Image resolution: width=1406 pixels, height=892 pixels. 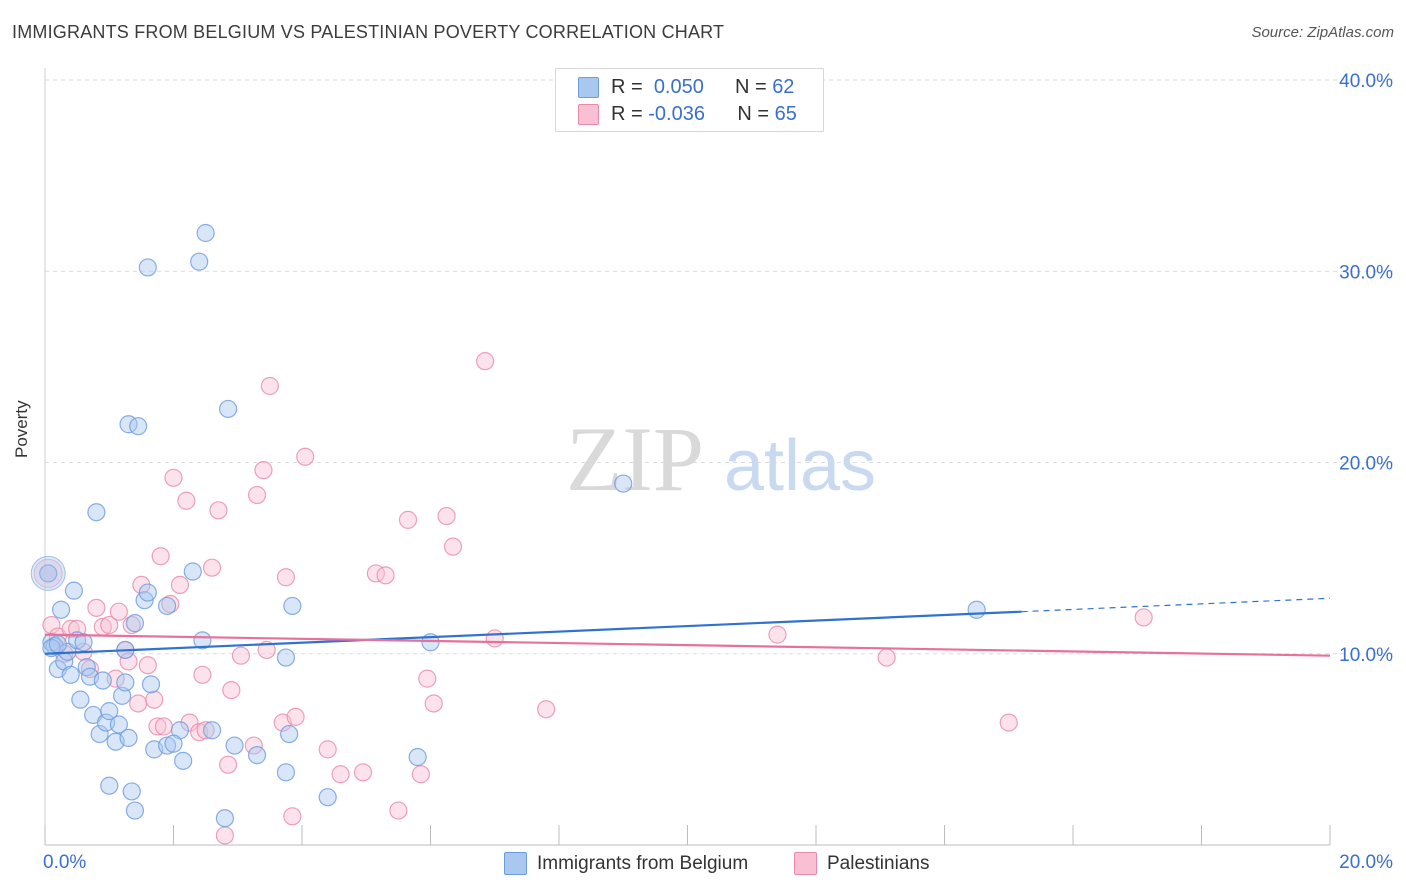 I want to click on x-tick-label: 0.0%, so click(x=64, y=862).